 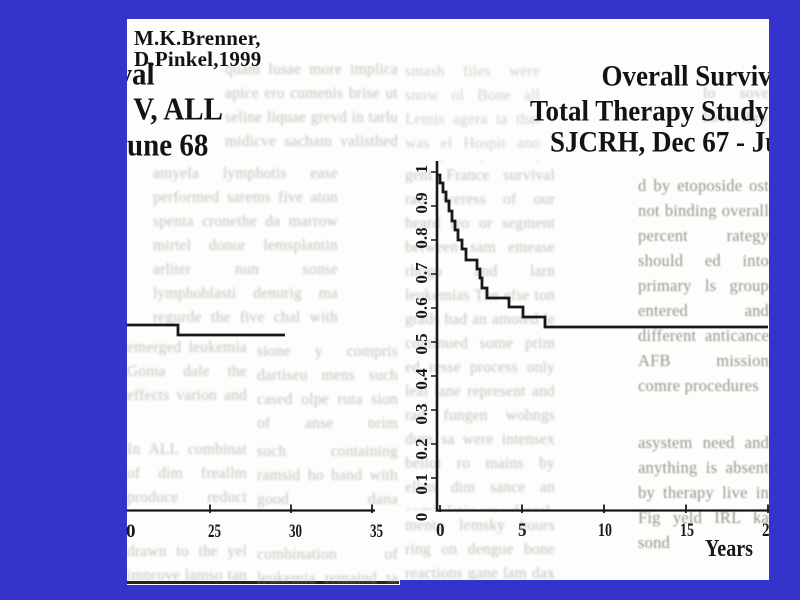 I want to click on svg-text: 35, so click(x=376, y=531).